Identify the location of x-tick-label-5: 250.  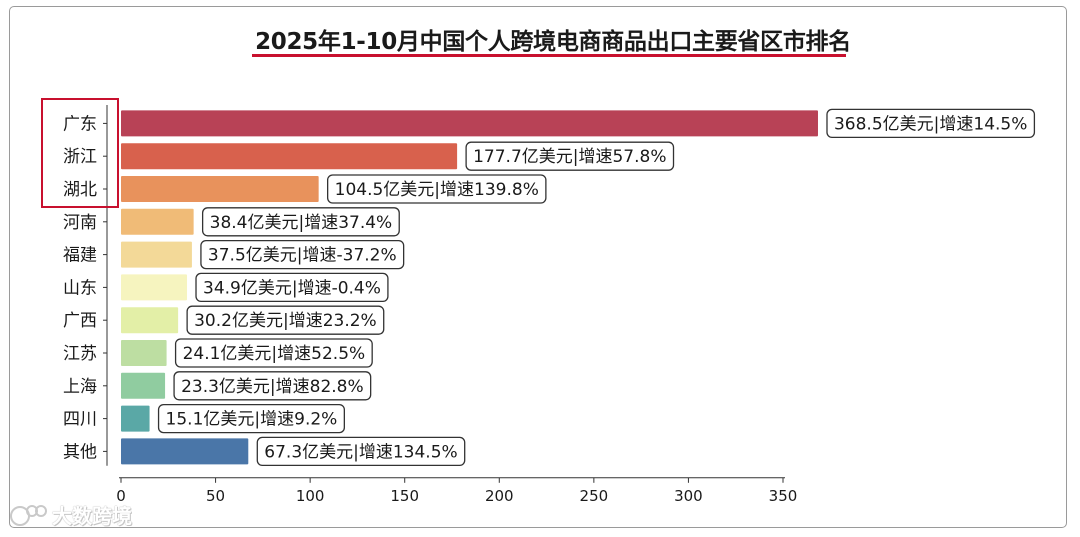
(594, 496).